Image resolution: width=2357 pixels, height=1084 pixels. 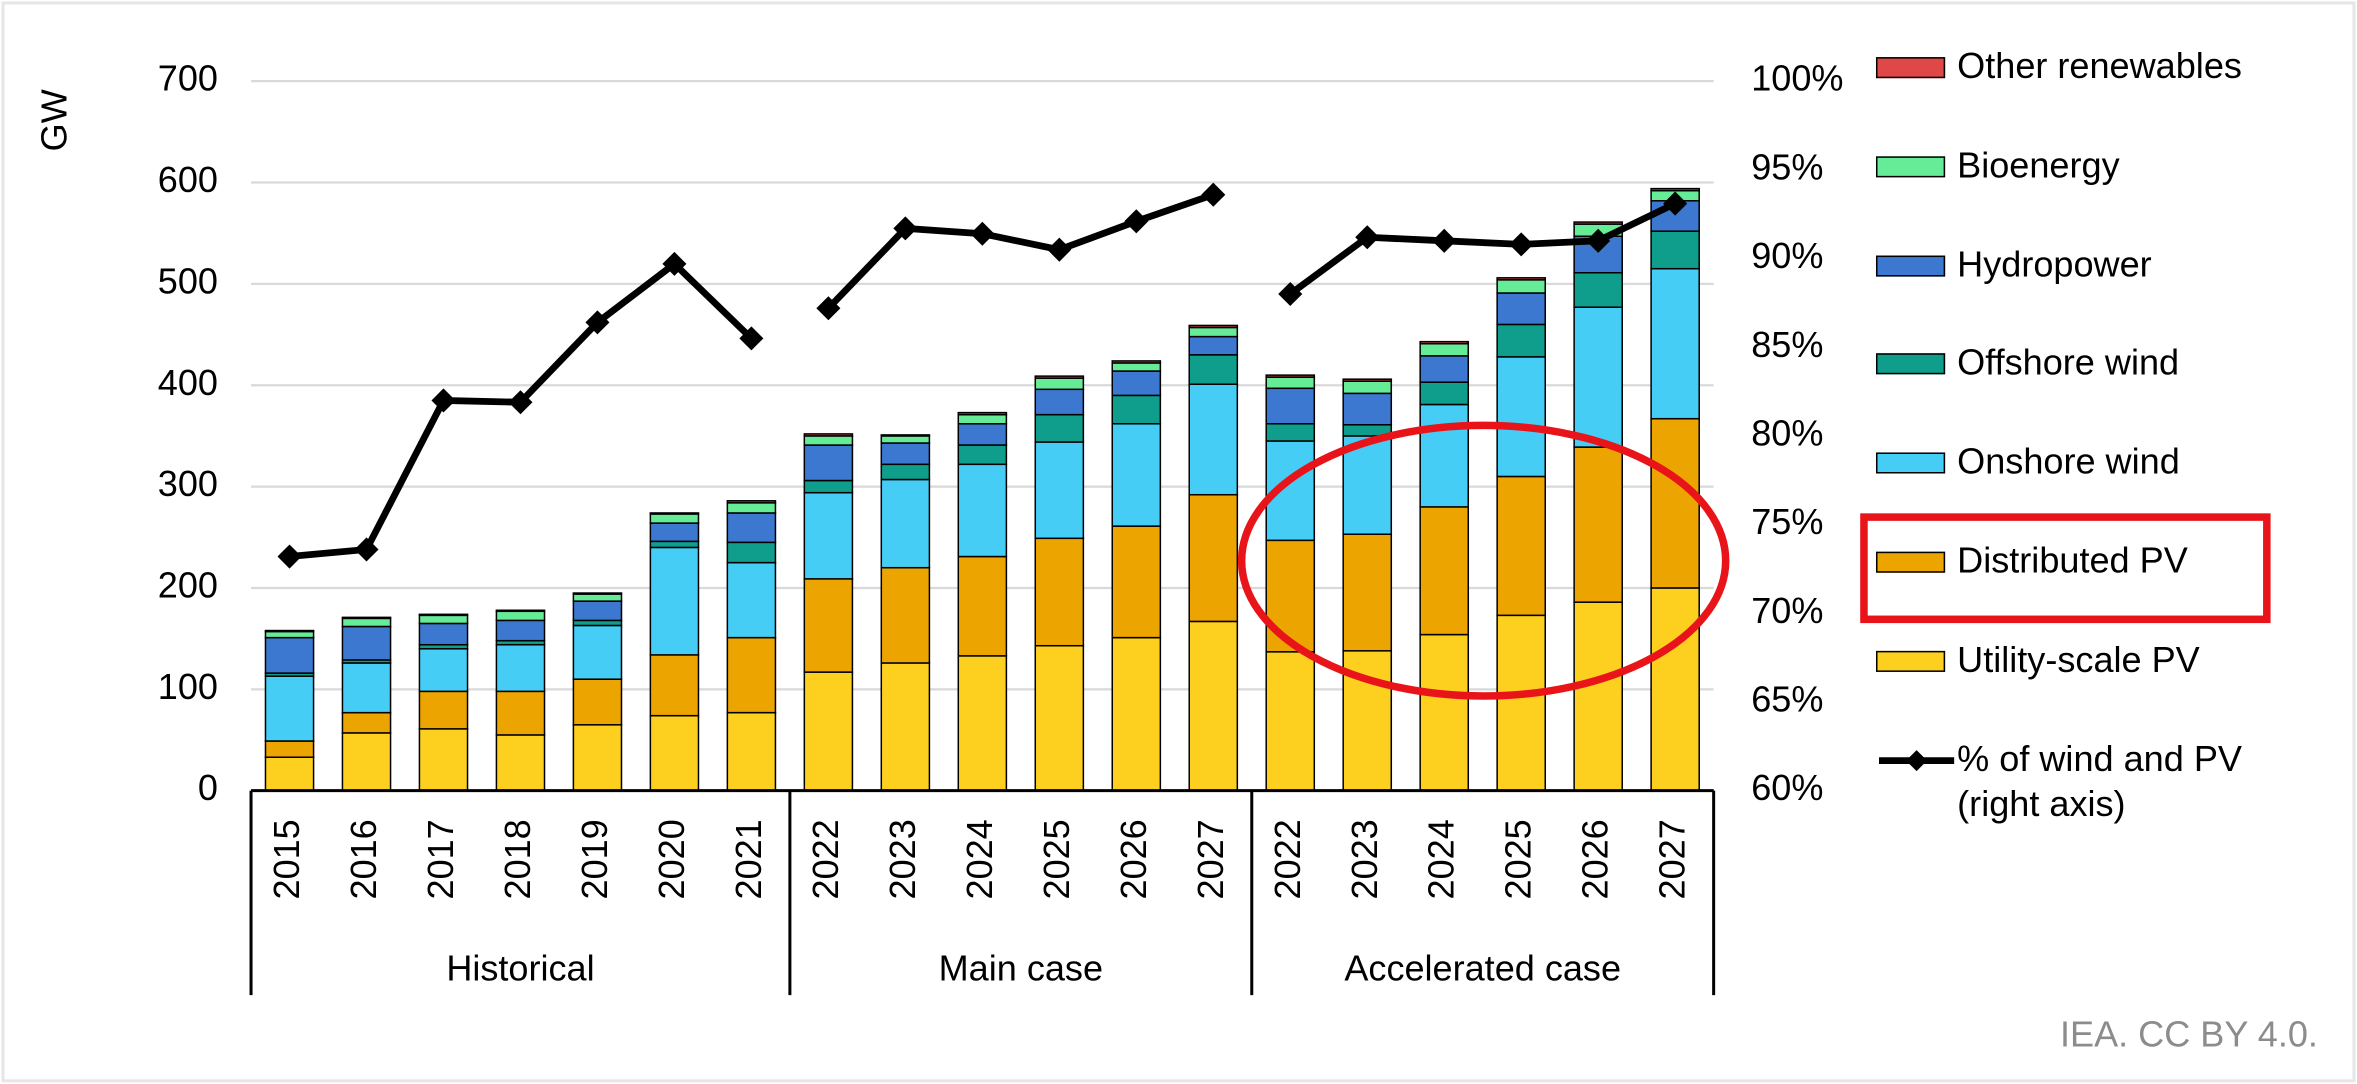 I want to click on legend-label: Hydropower, so click(x=2054, y=264).